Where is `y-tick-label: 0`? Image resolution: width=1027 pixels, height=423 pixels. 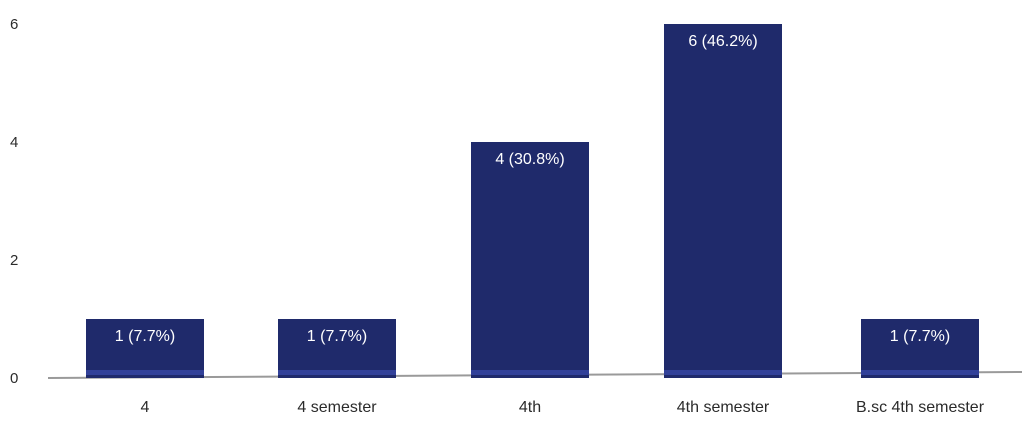 y-tick-label: 0 is located at coordinates (14, 378).